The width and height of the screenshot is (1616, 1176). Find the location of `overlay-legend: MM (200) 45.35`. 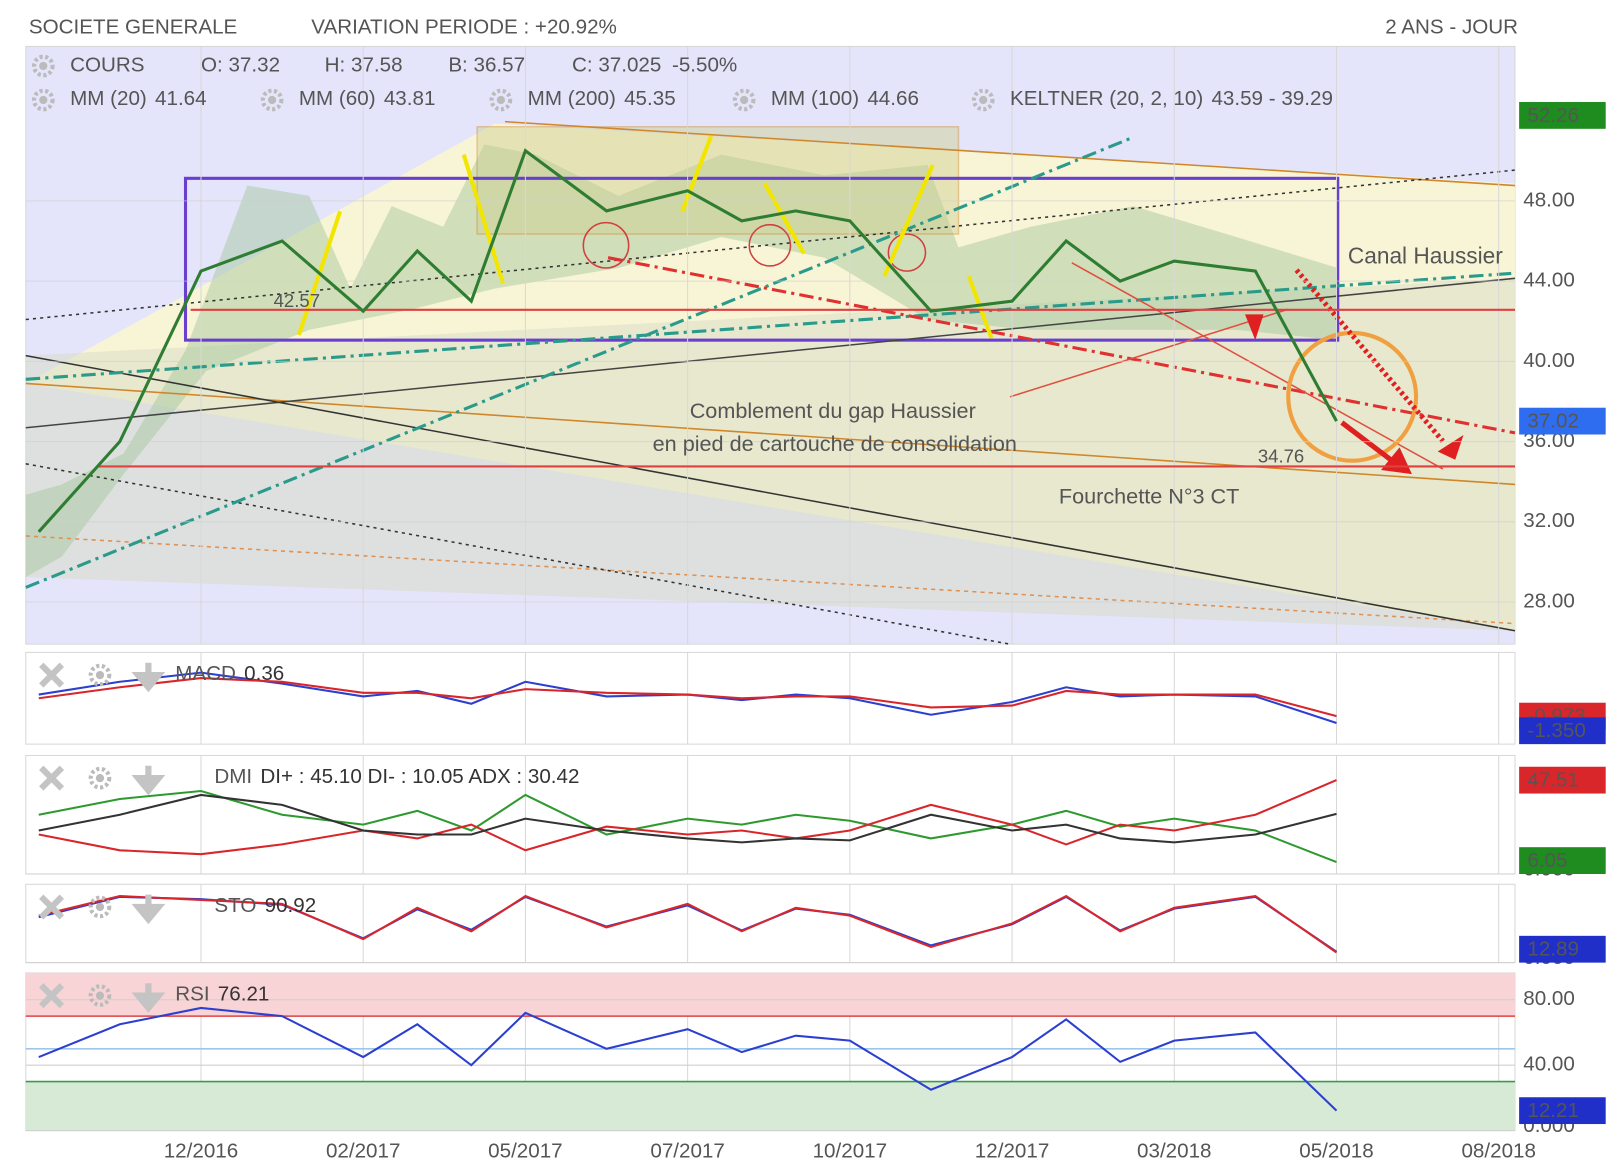

overlay-legend: MM (200) 45.35 is located at coordinates (602, 98).